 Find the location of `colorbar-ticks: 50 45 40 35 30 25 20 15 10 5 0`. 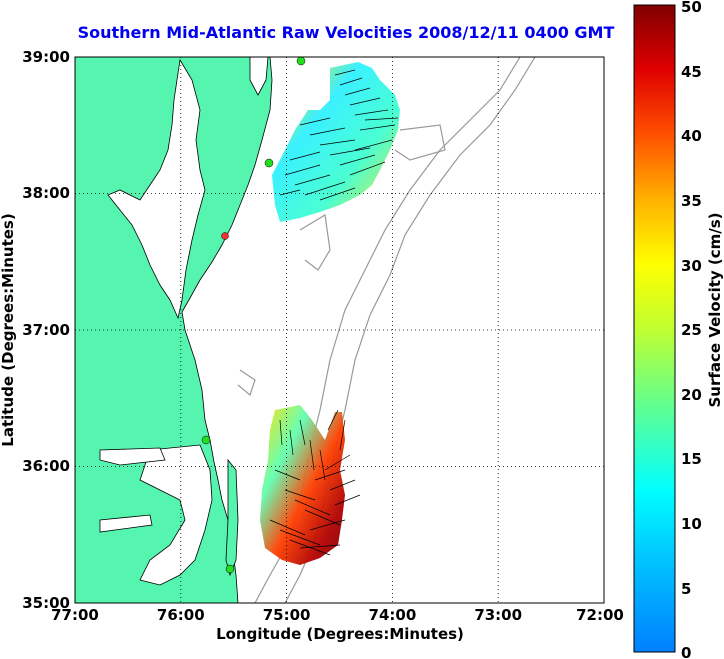

colorbar-ticks: 50 45 40 35 30 25 20 15 10 5 0 is located at coordinates (691, 329).